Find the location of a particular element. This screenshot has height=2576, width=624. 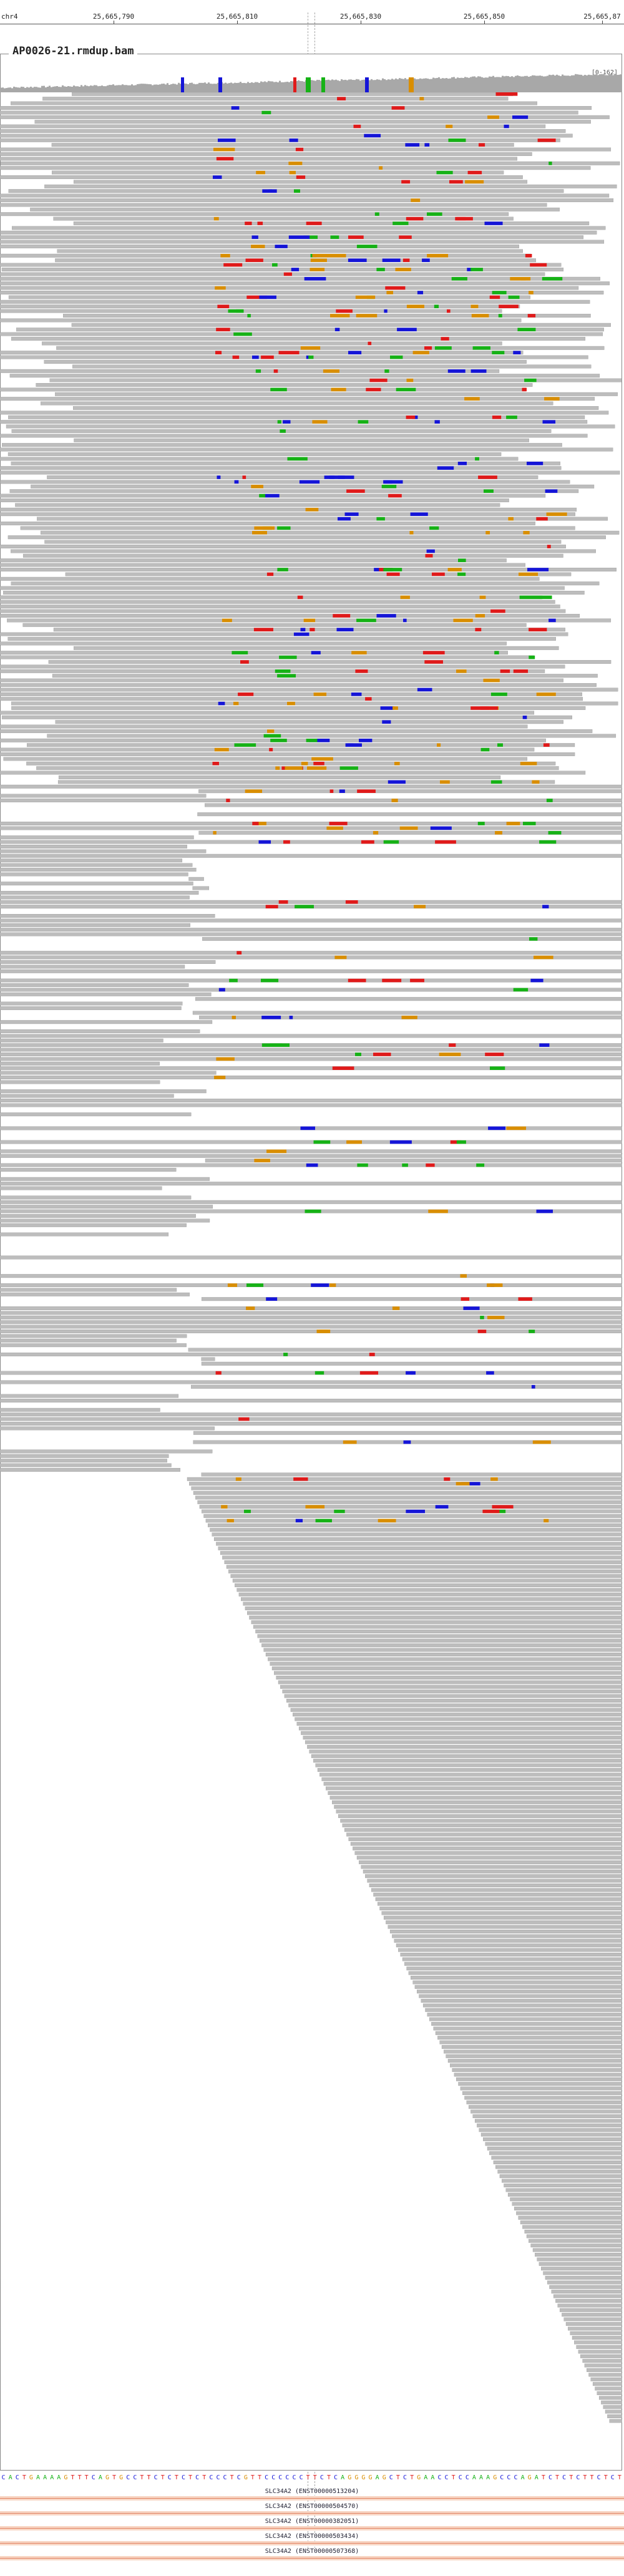

reference-base: G is located at coordinates (495, 2477).